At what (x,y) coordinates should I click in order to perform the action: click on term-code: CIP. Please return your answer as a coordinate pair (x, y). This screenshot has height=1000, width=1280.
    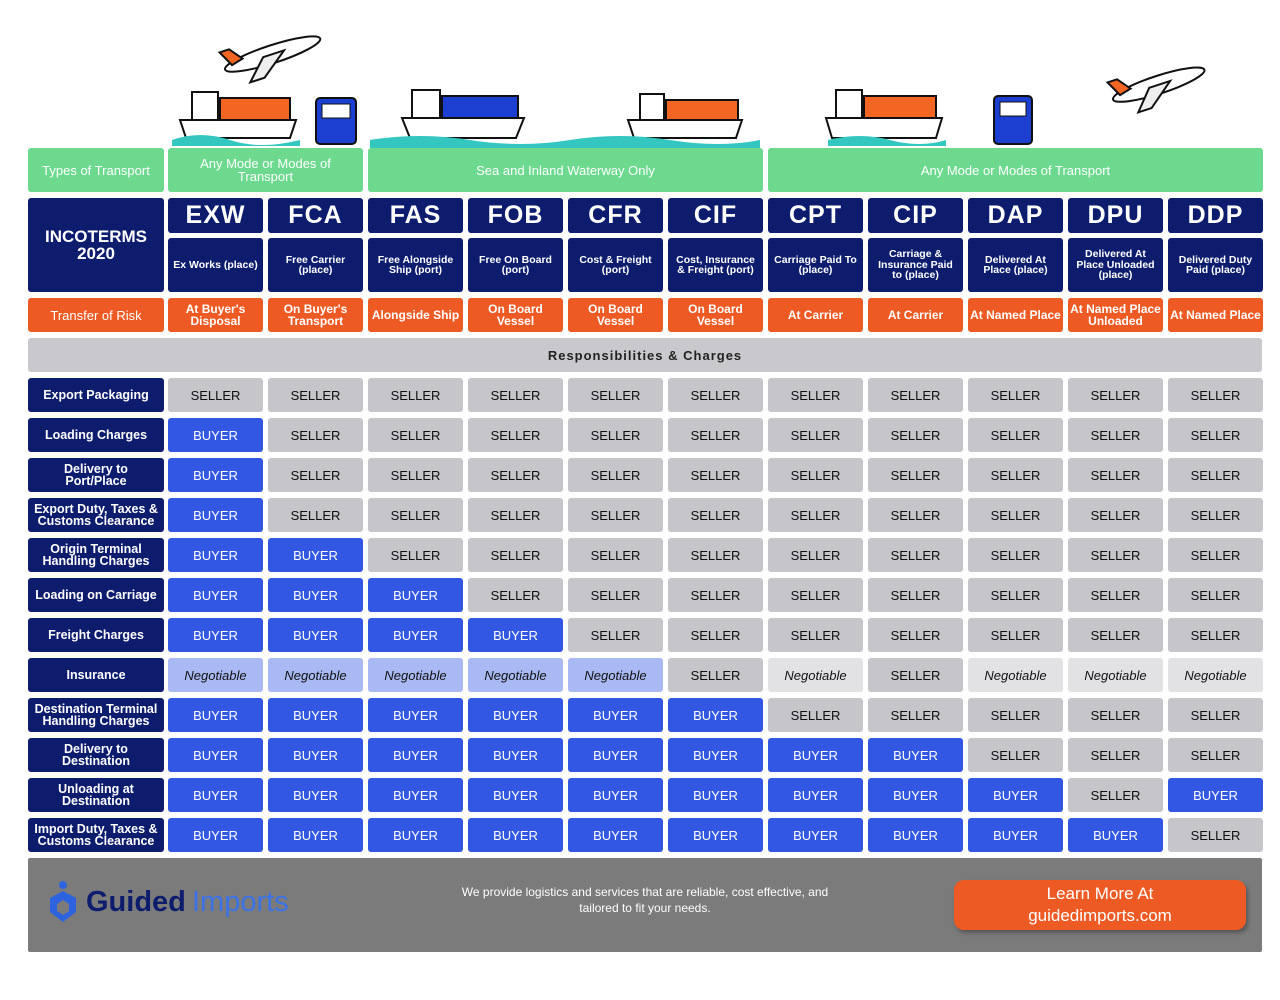
    Looking at the image, I should click on (915, 215).